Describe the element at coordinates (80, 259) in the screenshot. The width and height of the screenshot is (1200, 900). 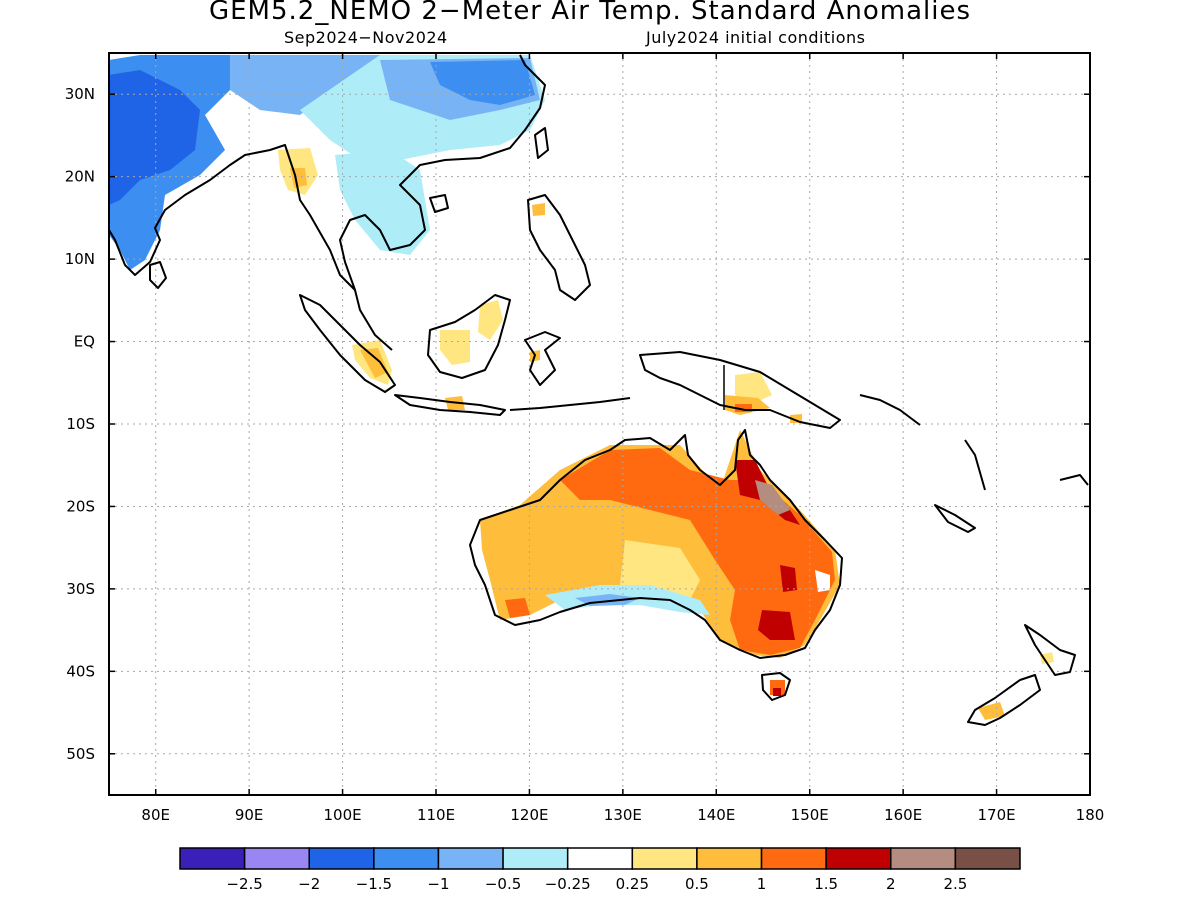
I see `lat-tick-label: 10N` at that location.